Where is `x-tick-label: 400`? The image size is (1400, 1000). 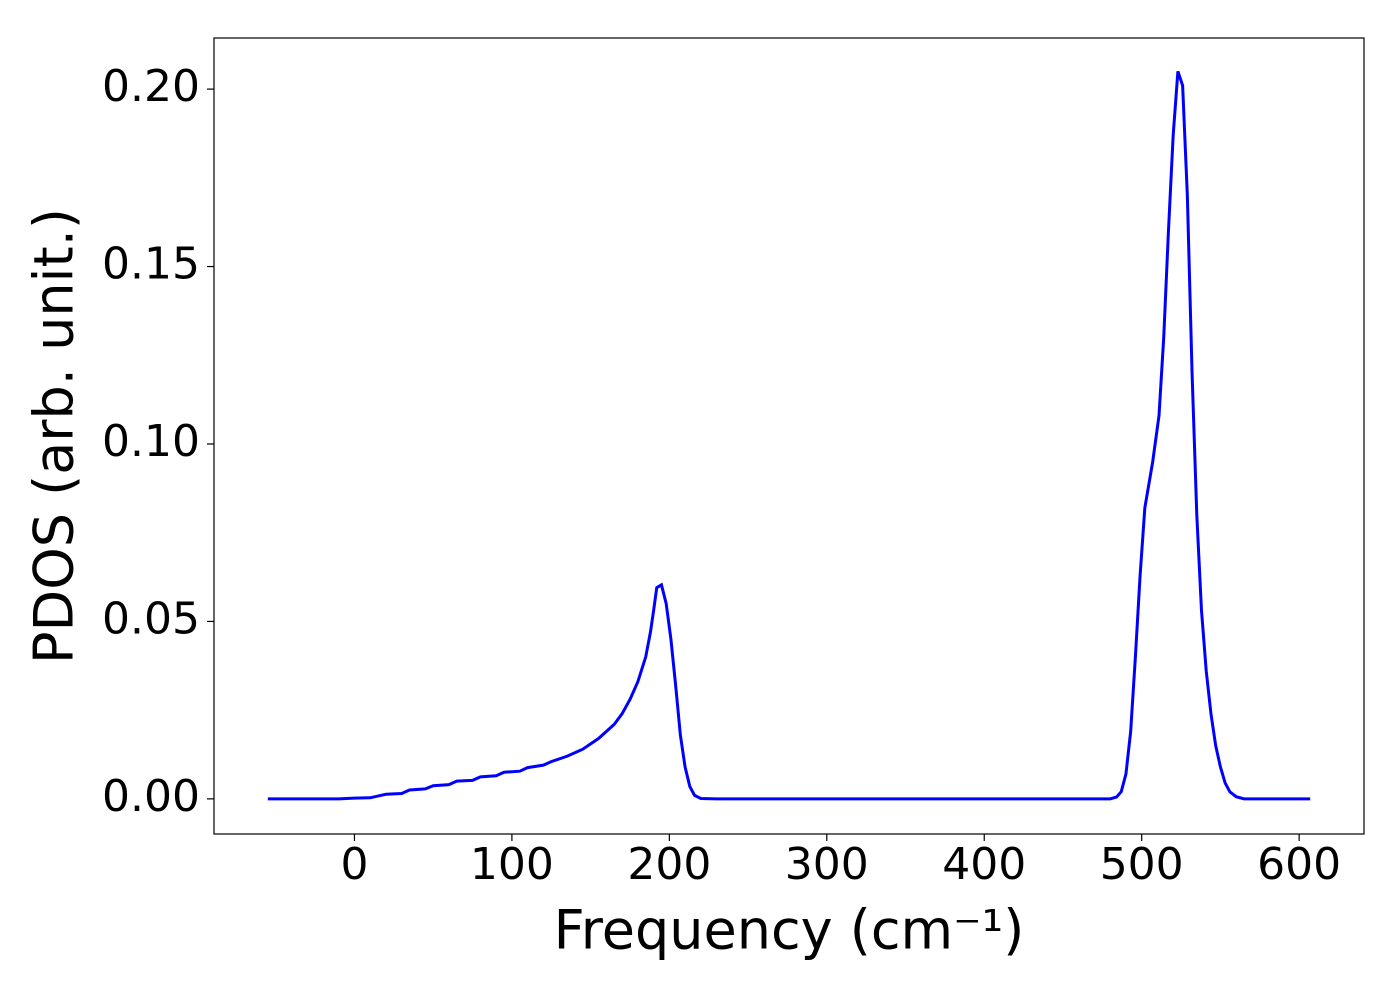
x-tick-label: 400 is located at coordinates (984, 864).